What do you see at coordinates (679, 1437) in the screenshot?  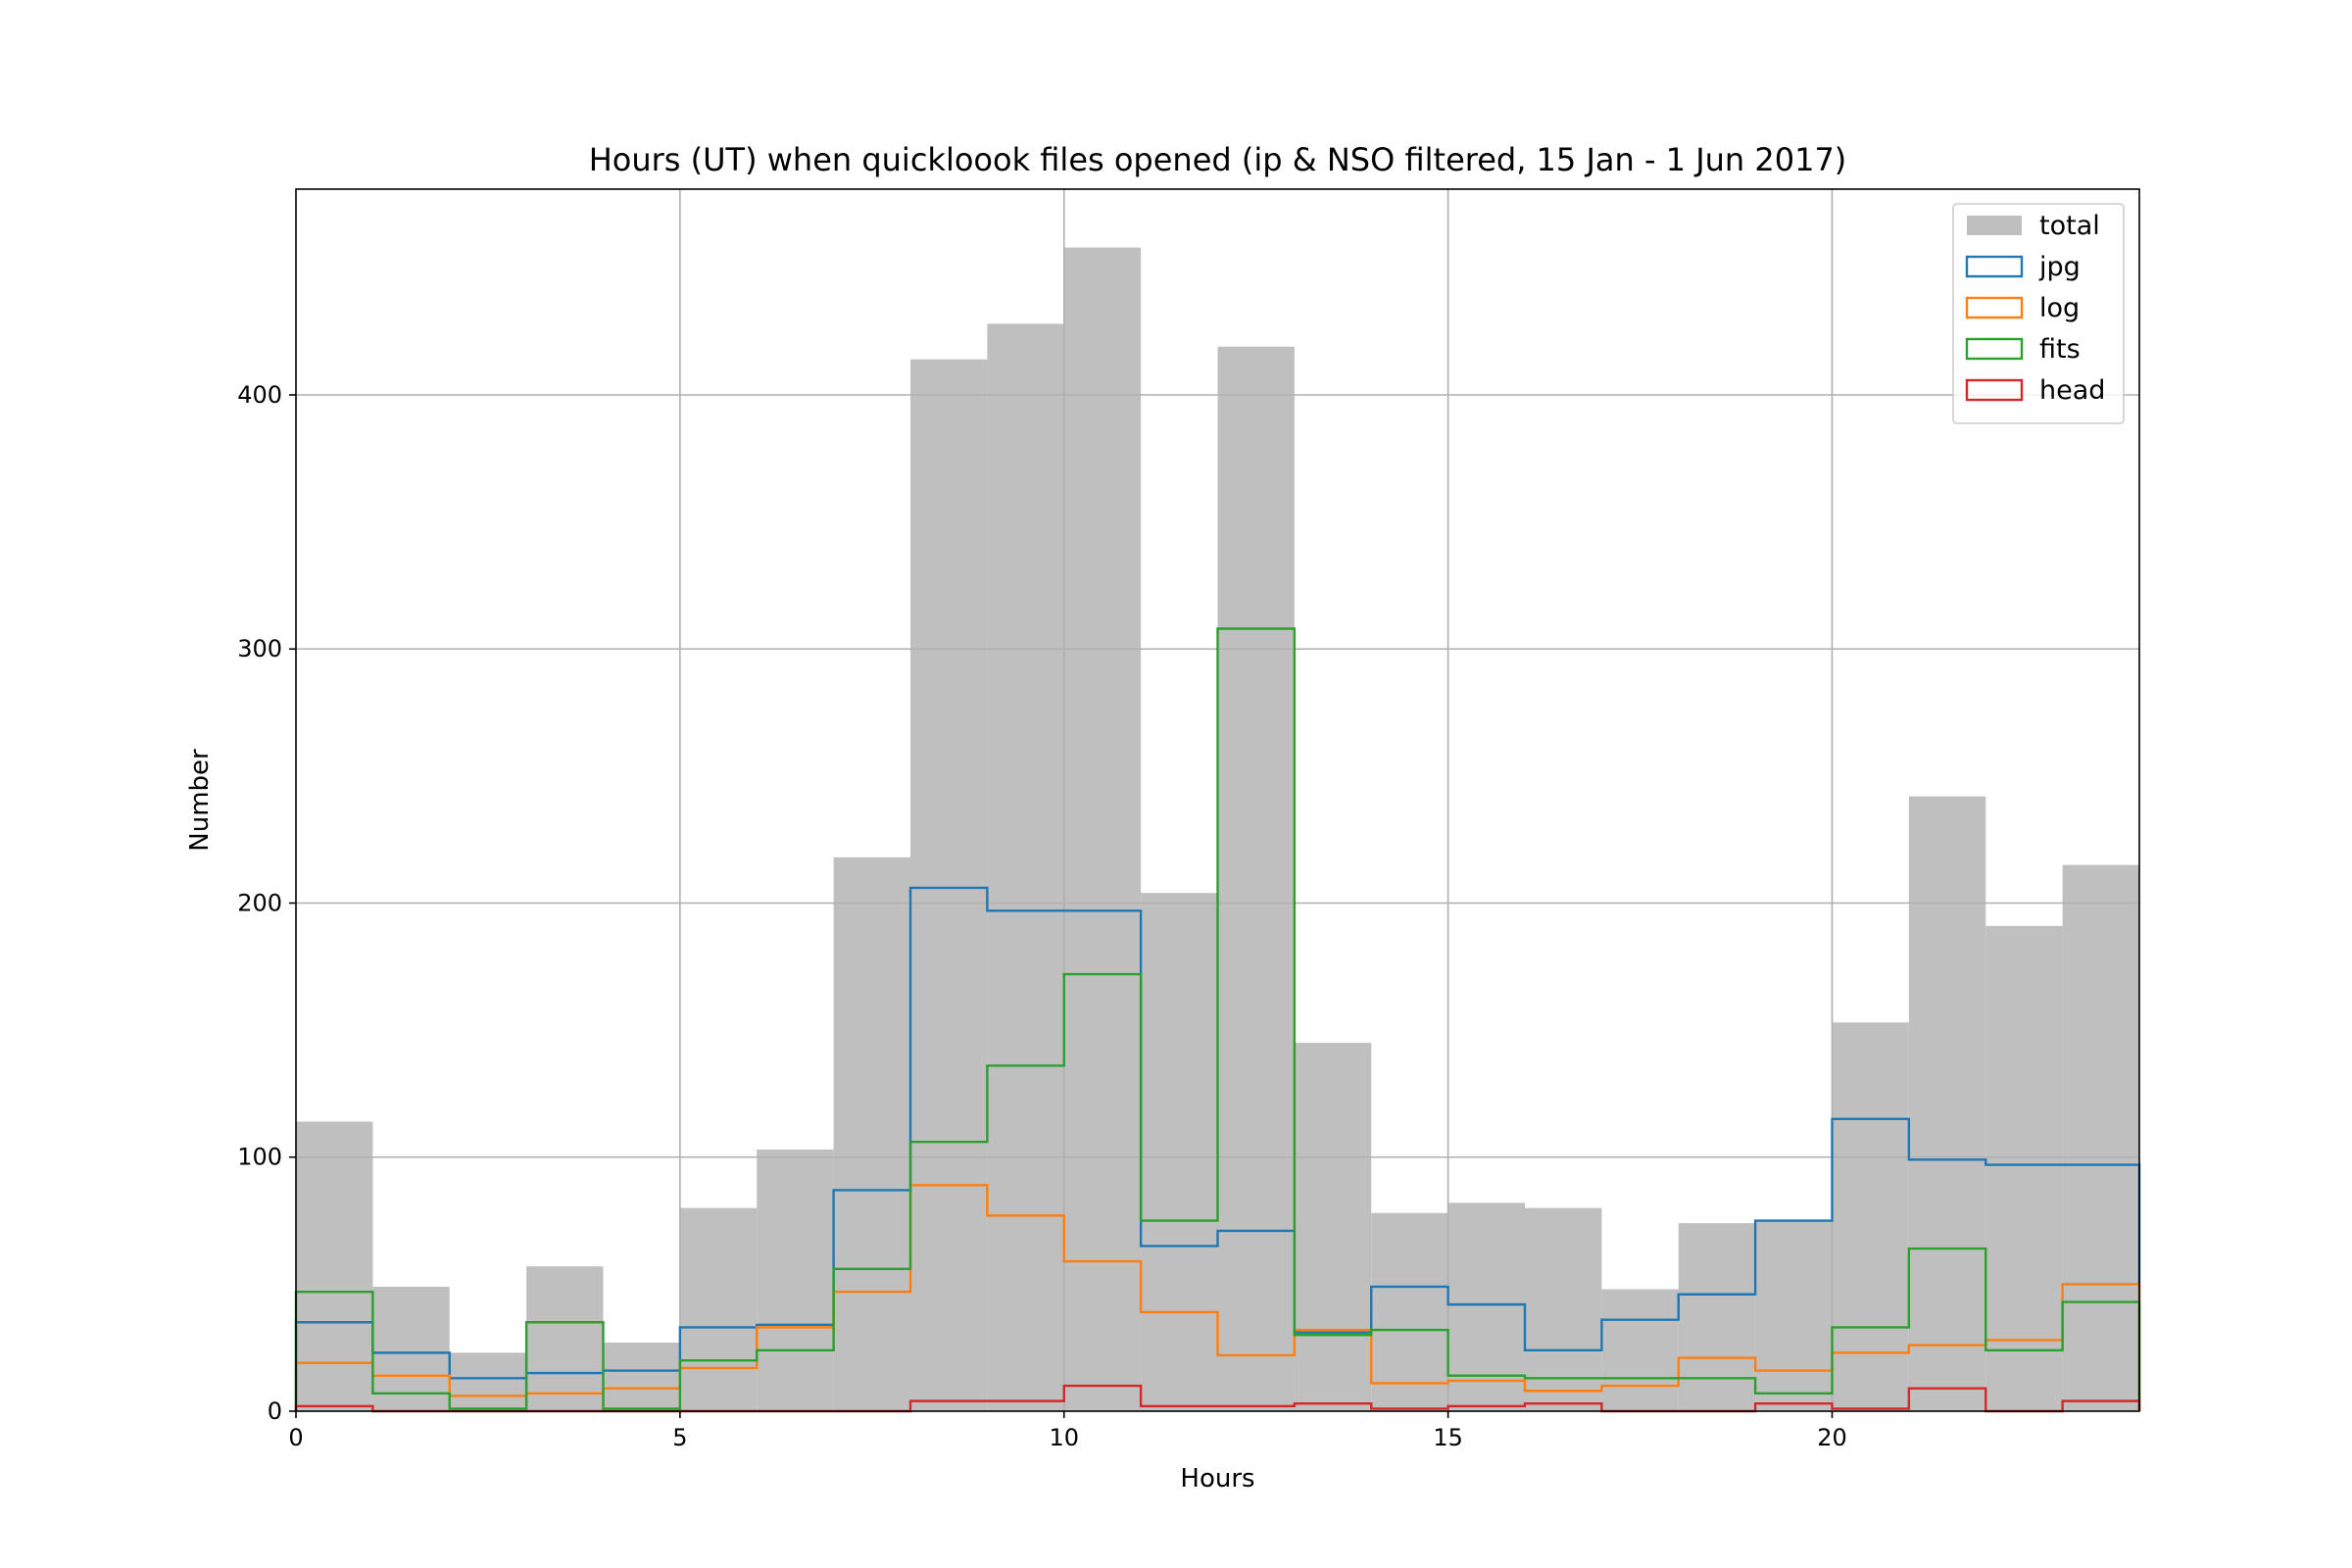 I see `x-tick-label: 5` at bounding box center [679, 1437].